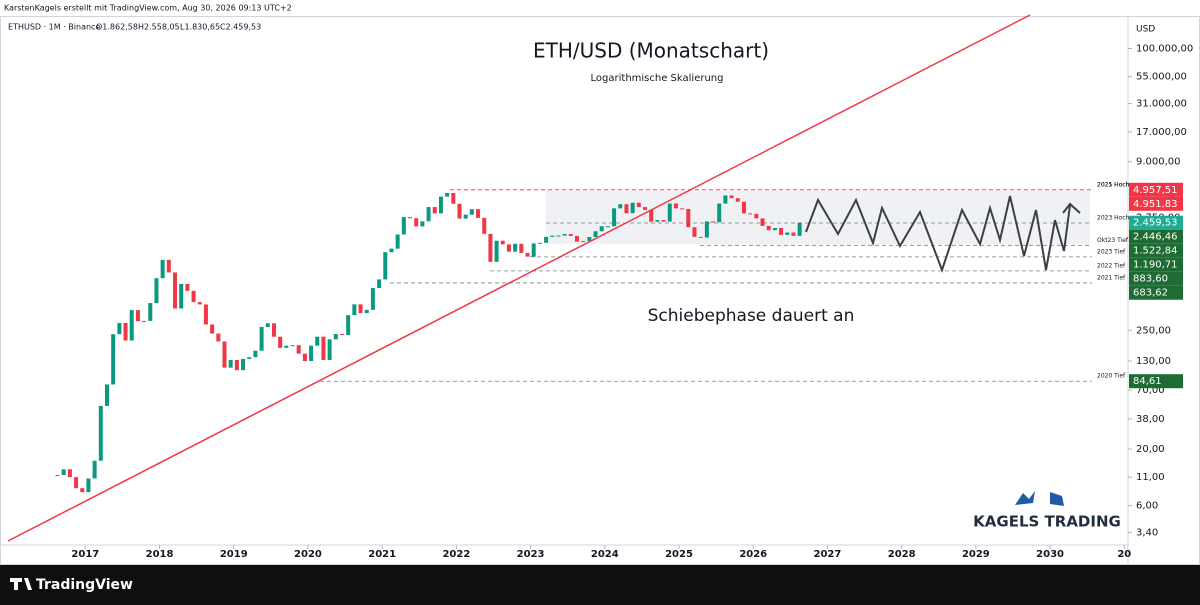 This screenshot has height=605, width=1200. Describe the element at coordinates (382, 554) in the screenshot. I see `x-tick-label: 2021` at that location.